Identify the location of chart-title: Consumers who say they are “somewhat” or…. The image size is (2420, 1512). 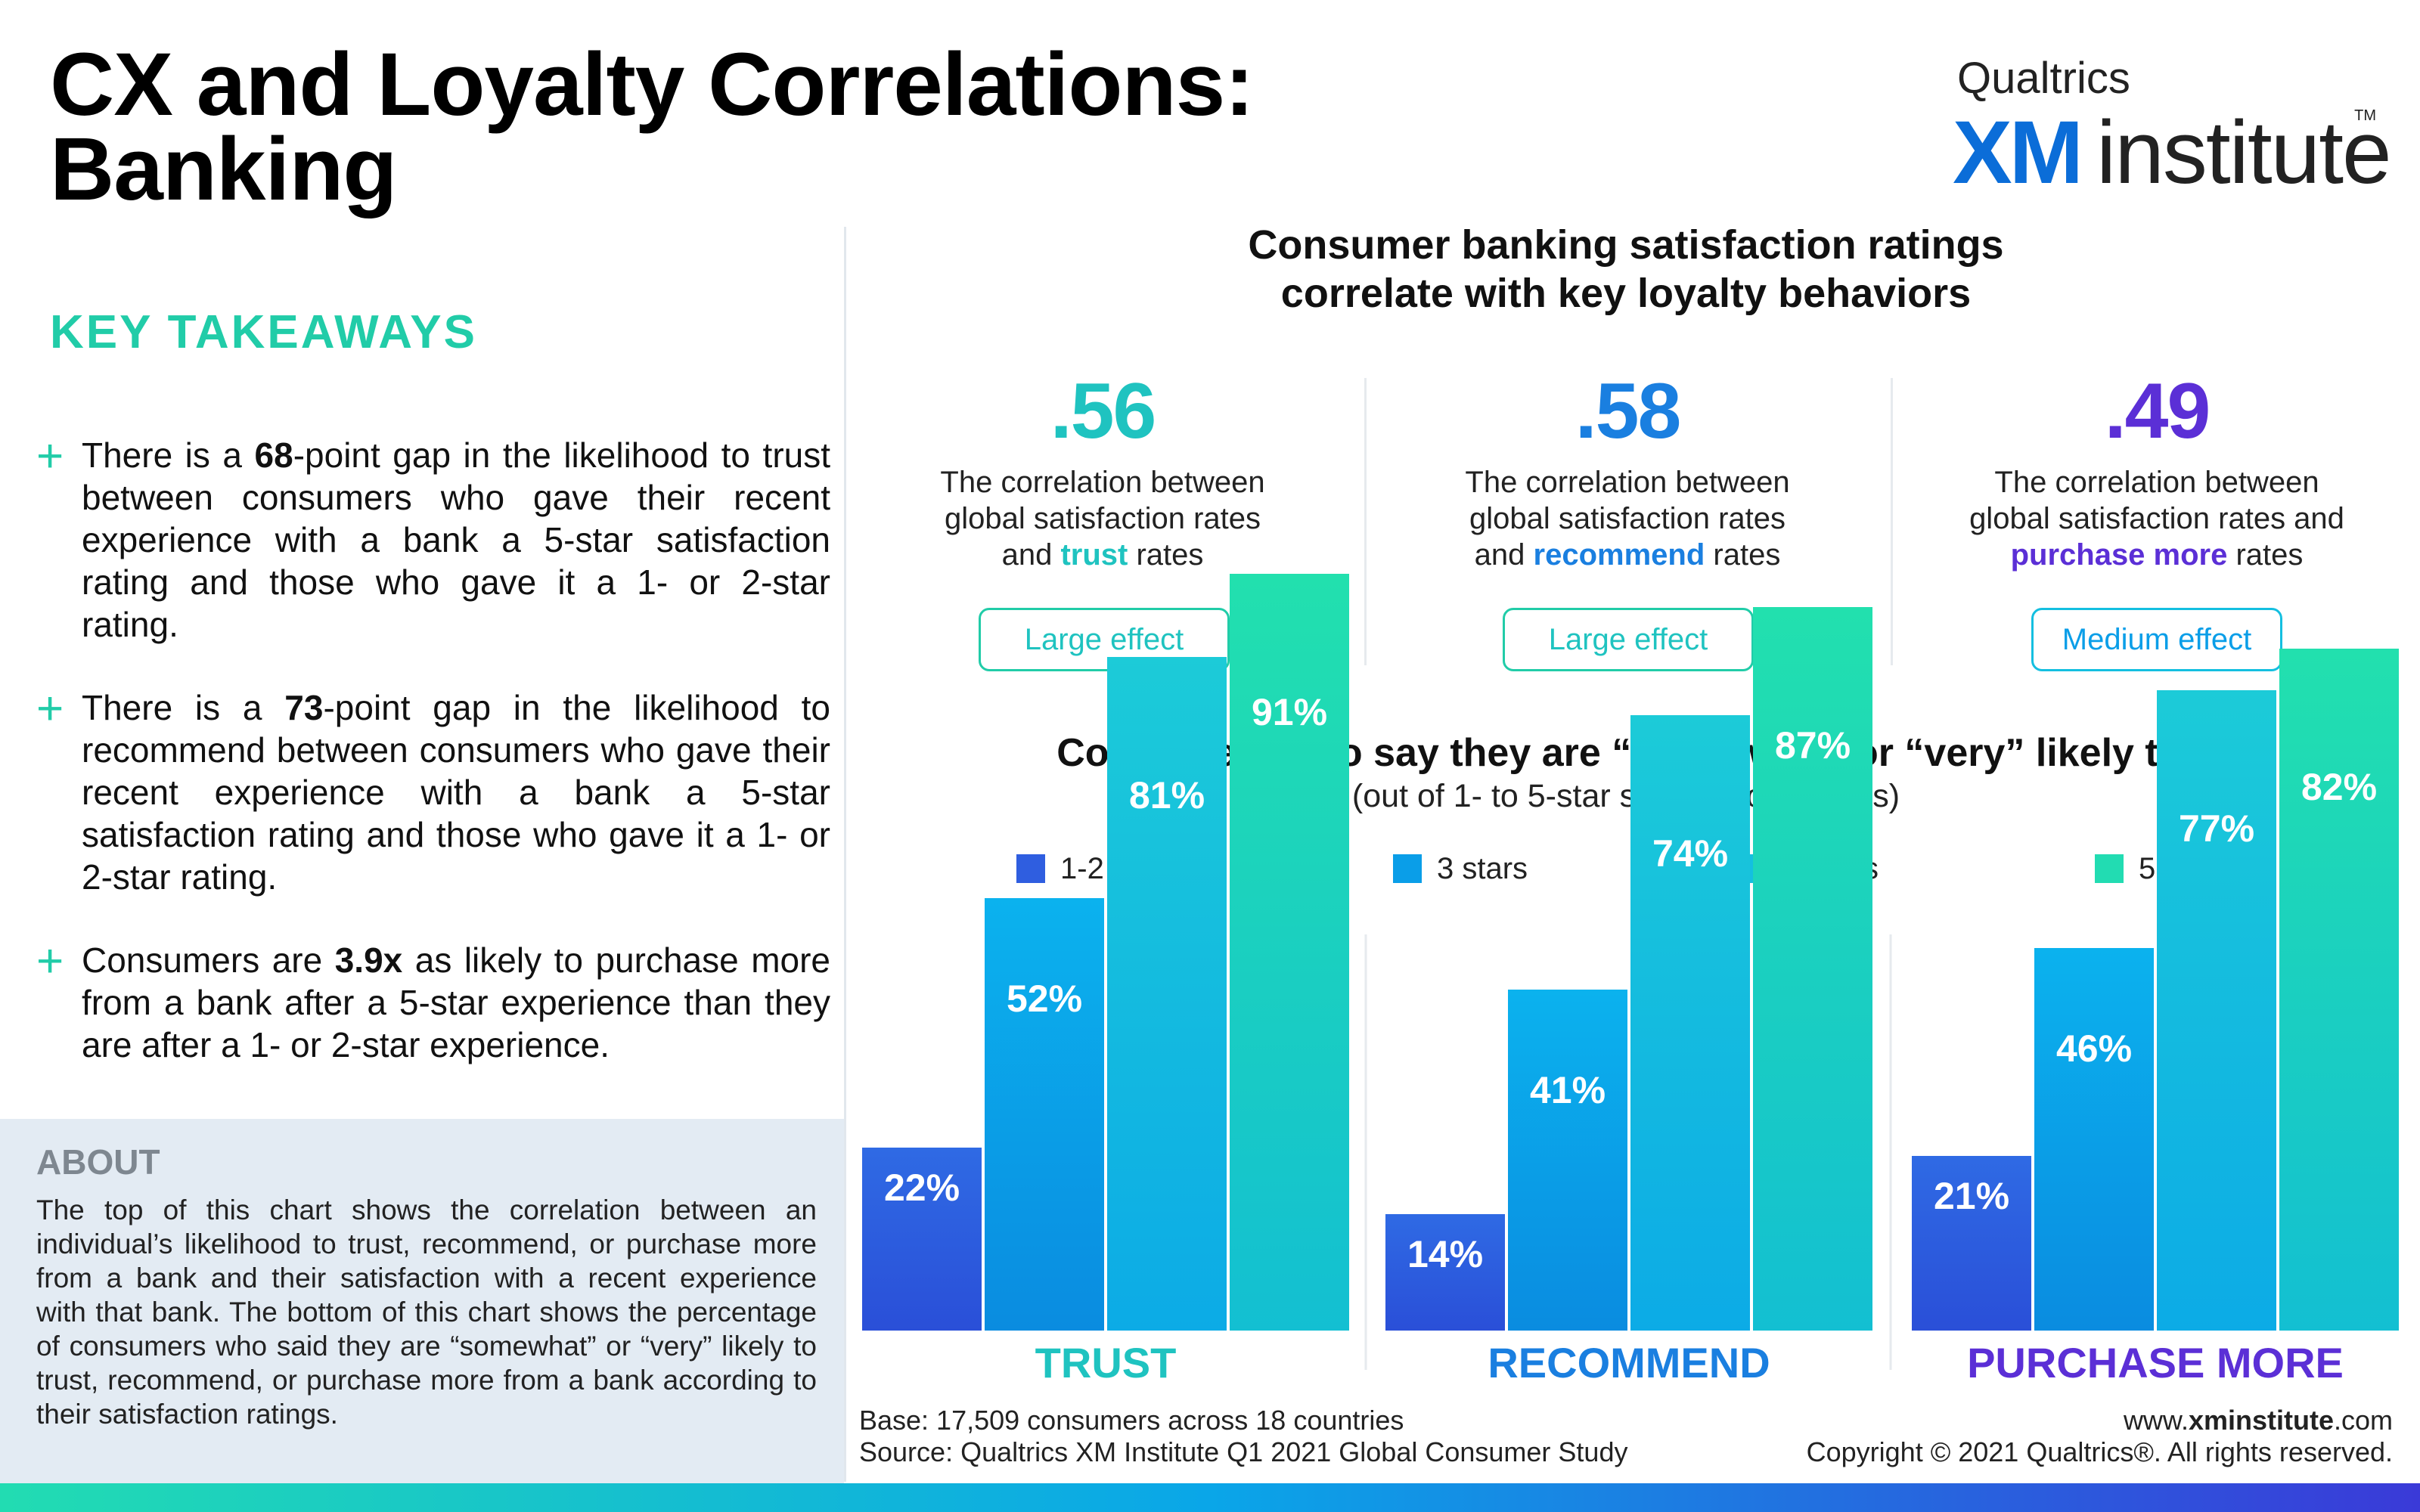
(1625, 753).